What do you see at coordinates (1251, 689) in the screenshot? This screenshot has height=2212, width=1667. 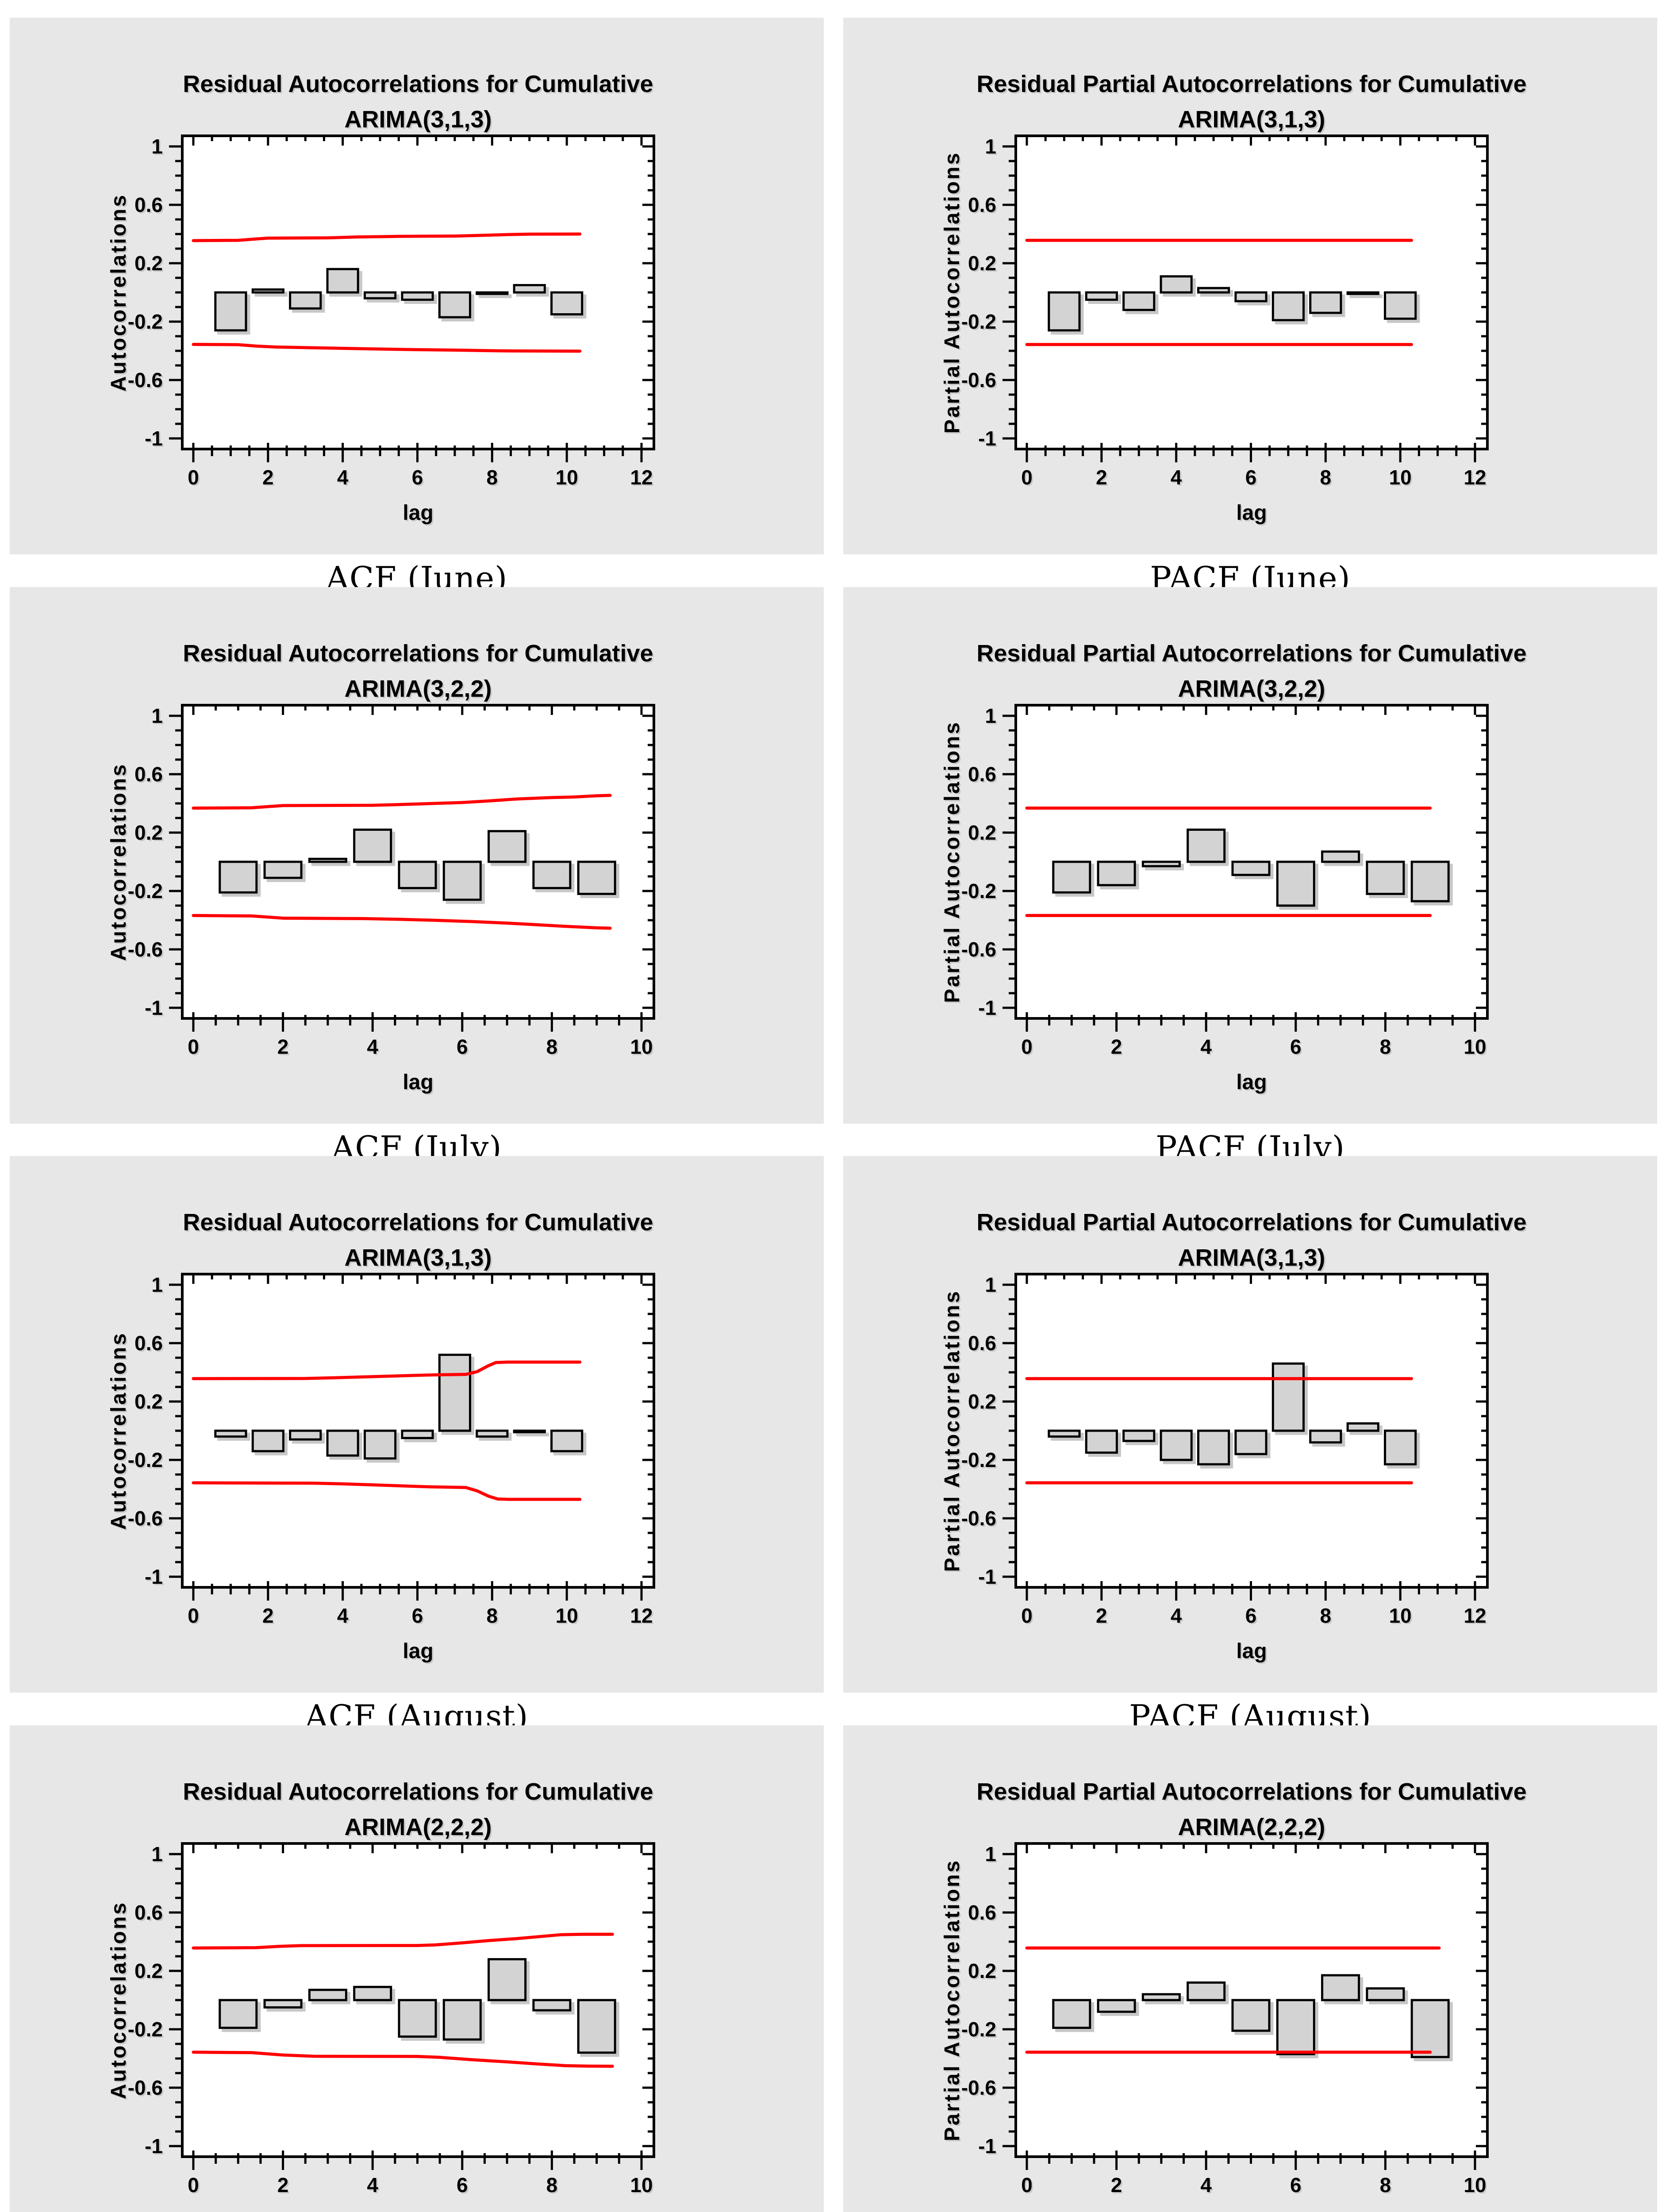 I see `chart-title-line2: ARIMA(3,2,2)` at bounding box center [1251, 689].